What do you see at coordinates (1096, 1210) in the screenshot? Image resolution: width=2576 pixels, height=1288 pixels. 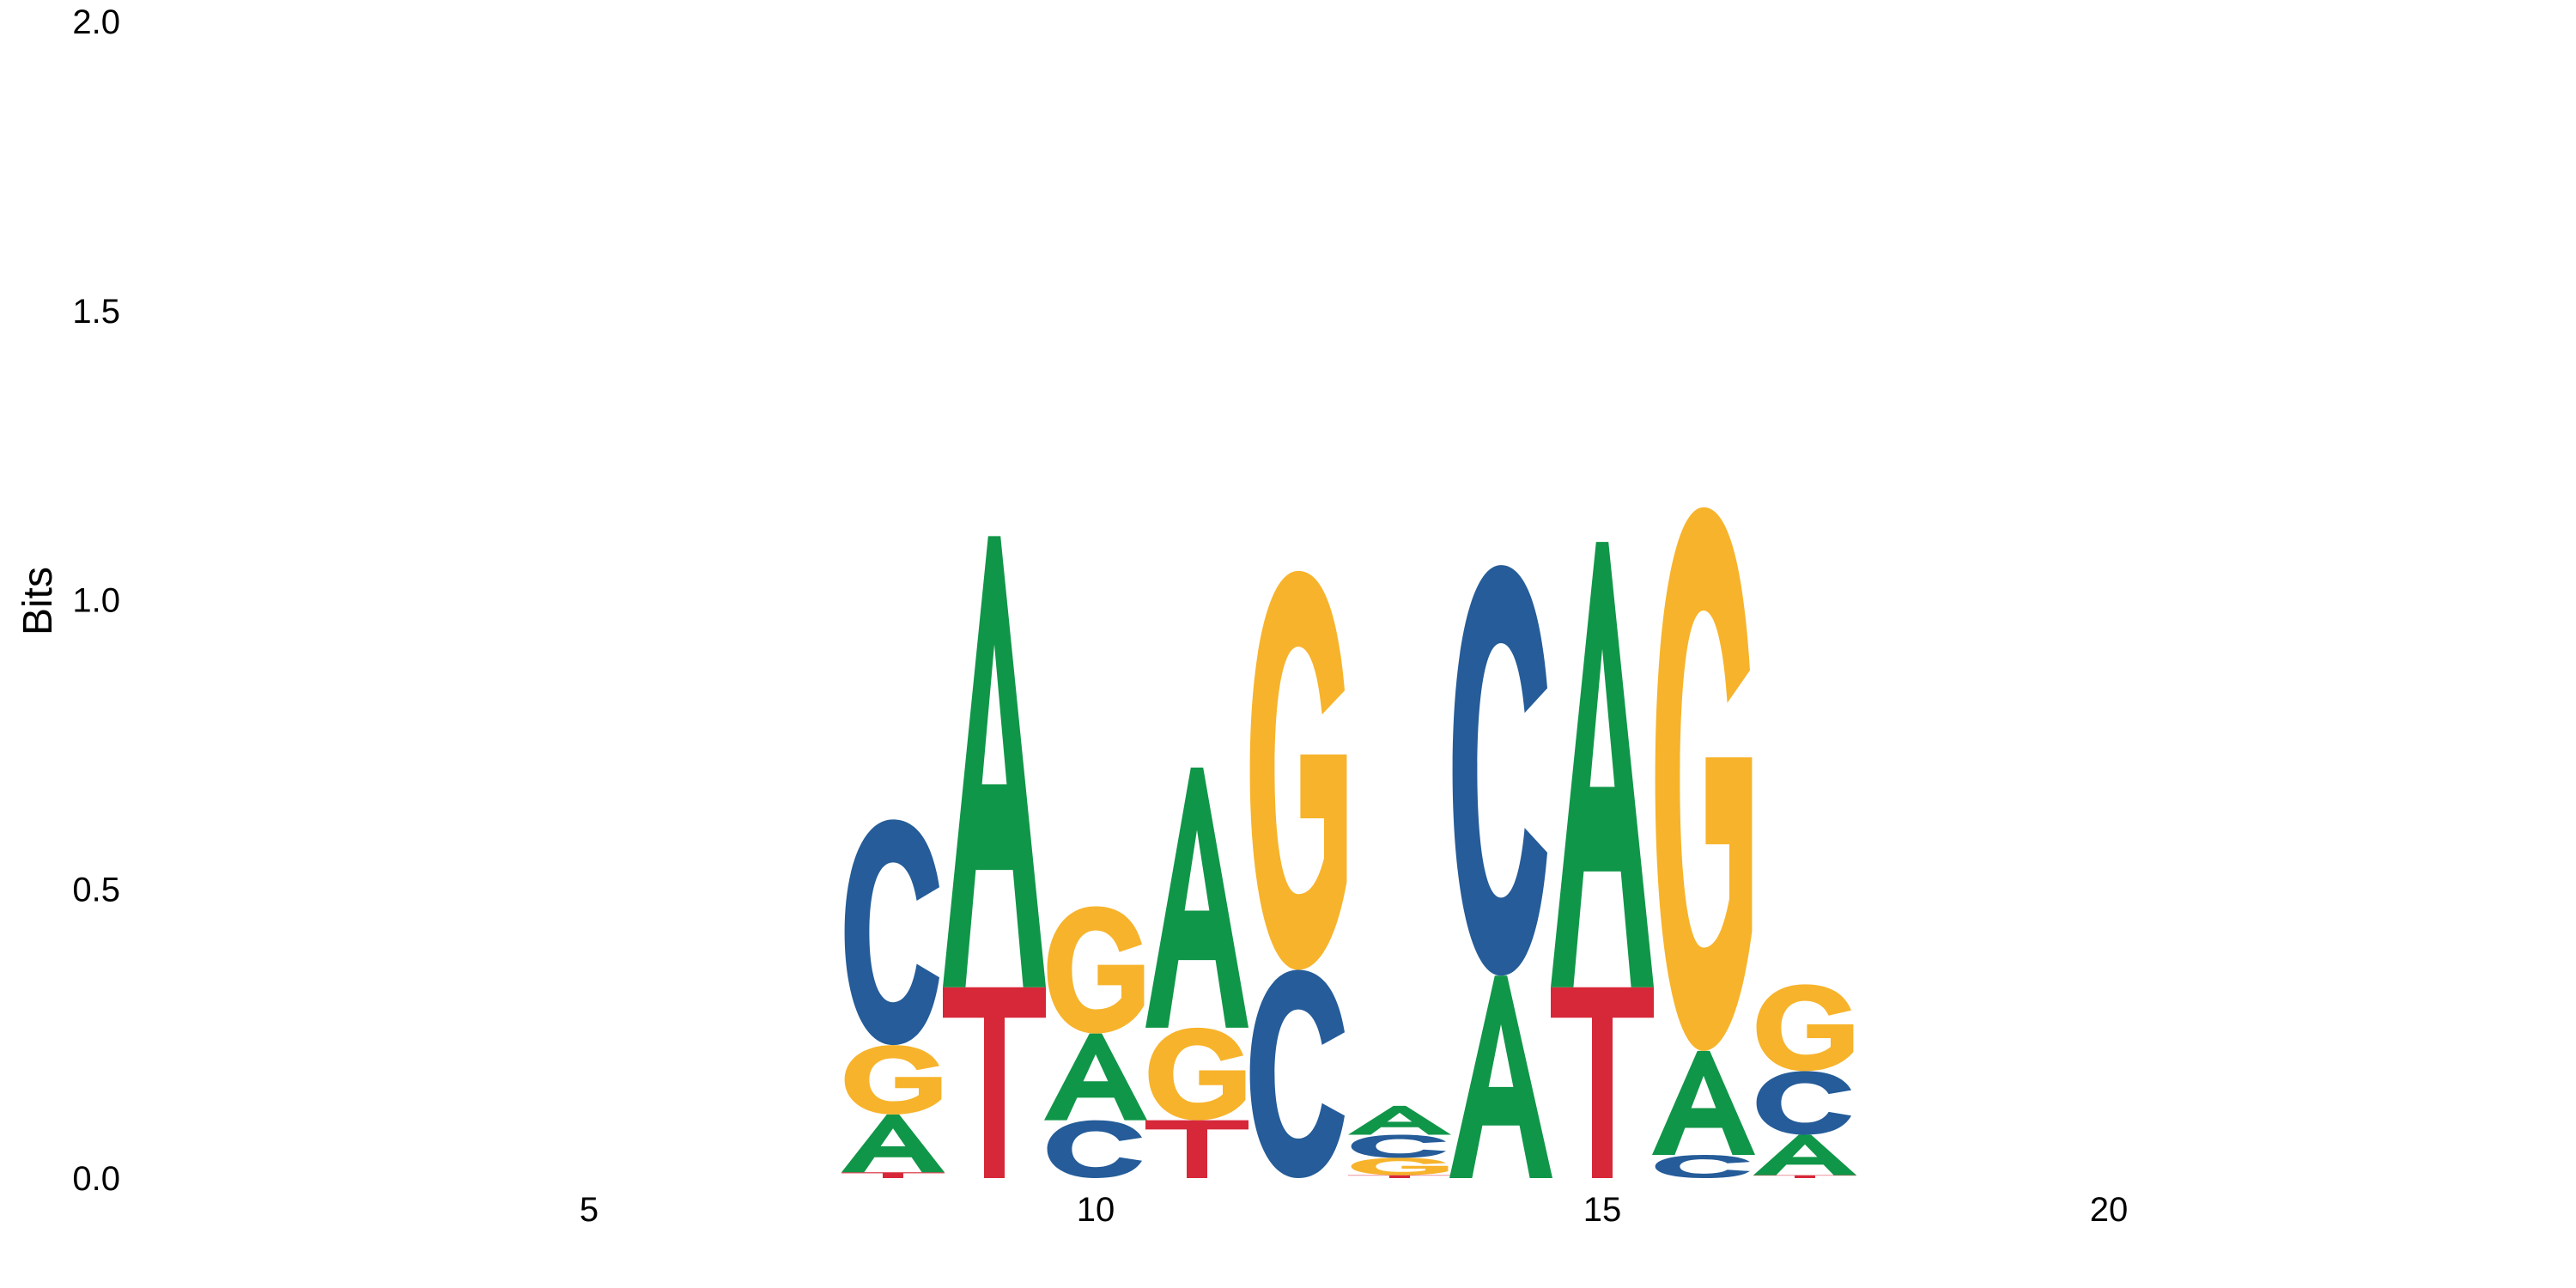 I see `x-tick-label: 10` at bounding box center [1096, 1210].